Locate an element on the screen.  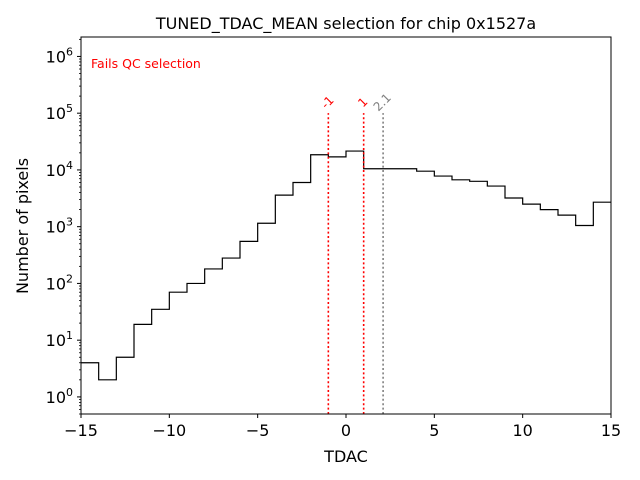
y-tick-label: 10⁰ is located at coordinates (59, 396).